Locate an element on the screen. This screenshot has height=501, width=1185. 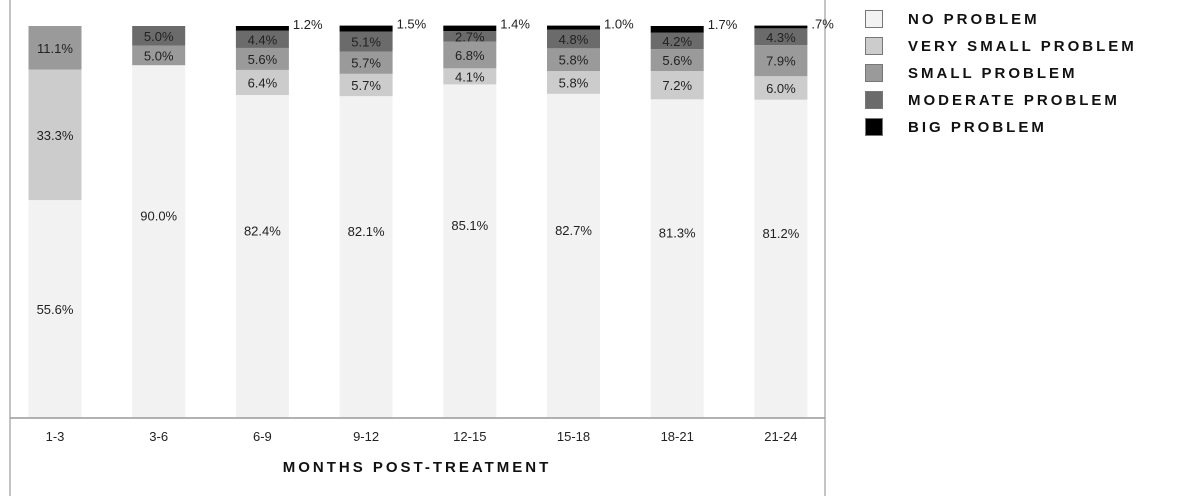
data-label: 7.9% is located at coordinates (781, 61).